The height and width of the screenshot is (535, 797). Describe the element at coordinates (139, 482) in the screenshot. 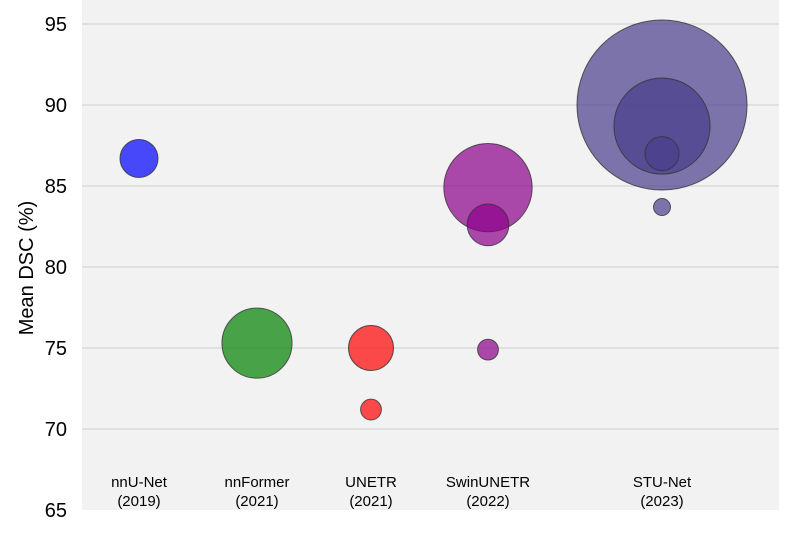

I see `category-label: nnU-Net` at that location.